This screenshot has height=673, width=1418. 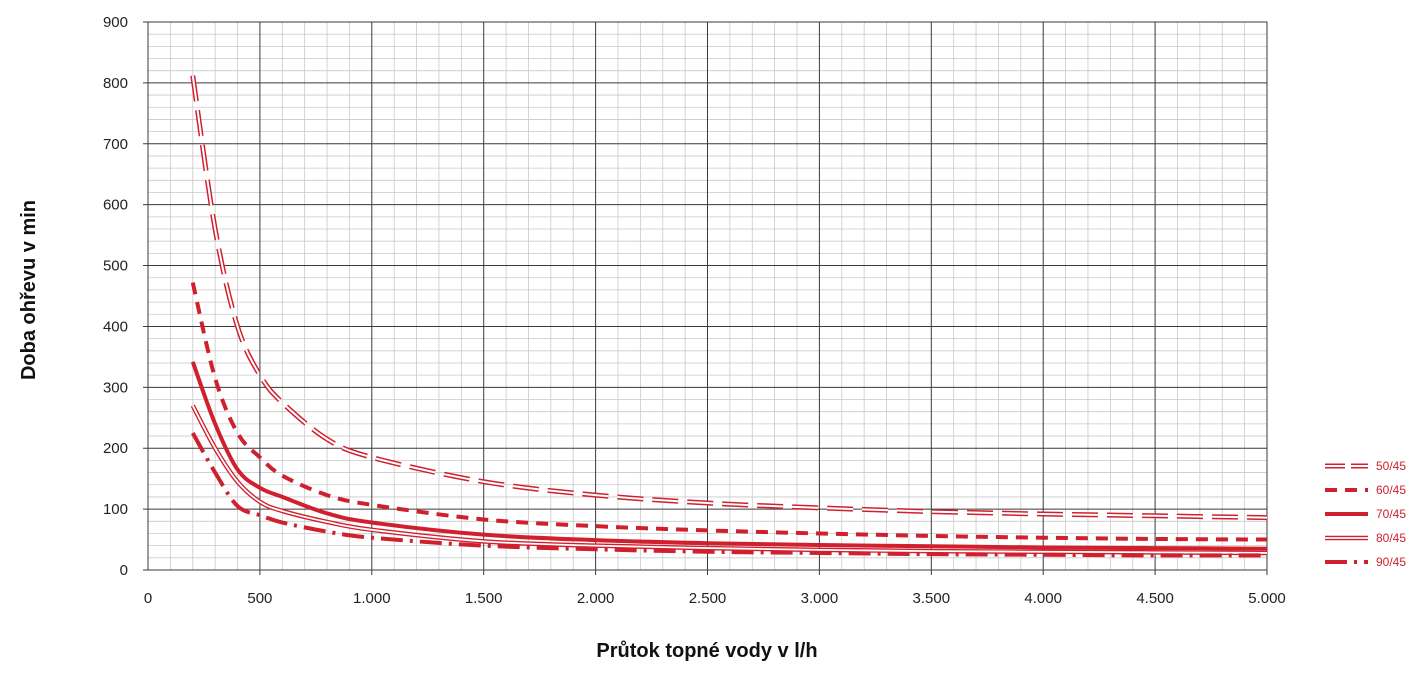 What do you see at coordinates (115, 387) in the screenshot?
I see `y-tick-label: 300` at bounding box center [115, 387].